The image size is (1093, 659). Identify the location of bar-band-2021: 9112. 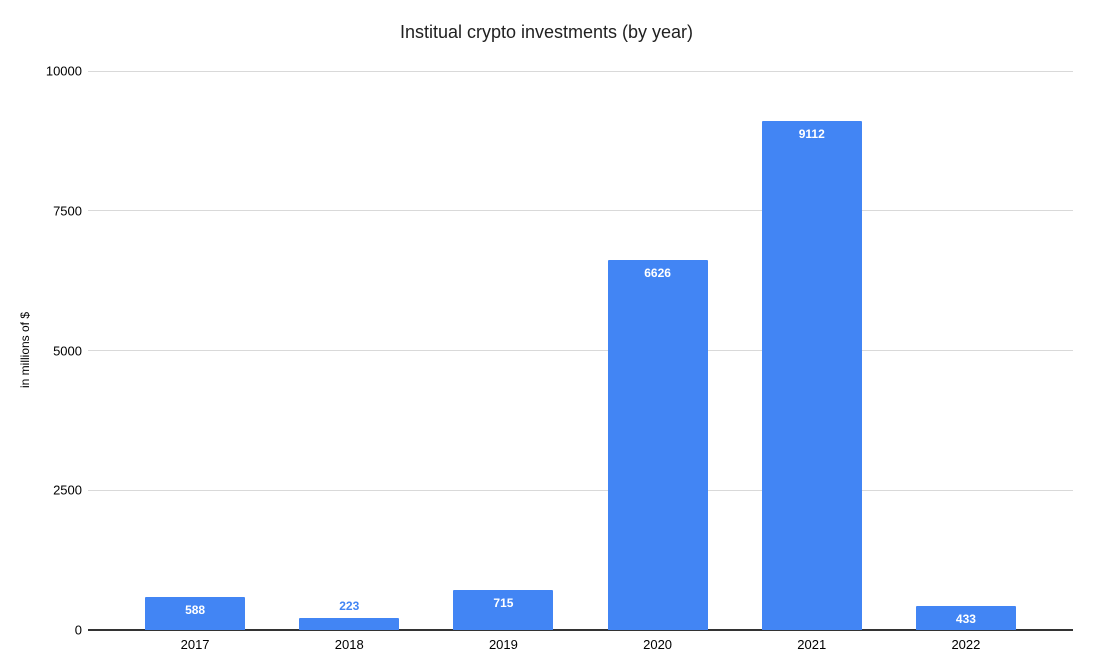
(812, 350).